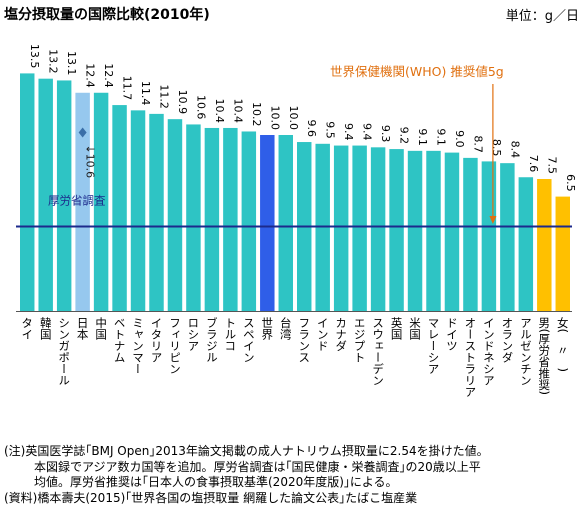 The height and width of the screenshot is (532, 587). What do you see at coordinates (330, 130) in the screenshot?
I see `value-label: 9.5` at bounding box center [330, 130].